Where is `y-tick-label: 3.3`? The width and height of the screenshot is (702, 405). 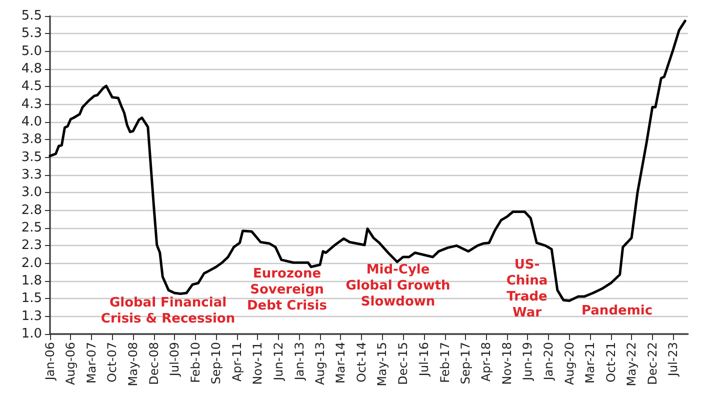 y-tick-label: 3.3 is located at coordinates (31, 175).